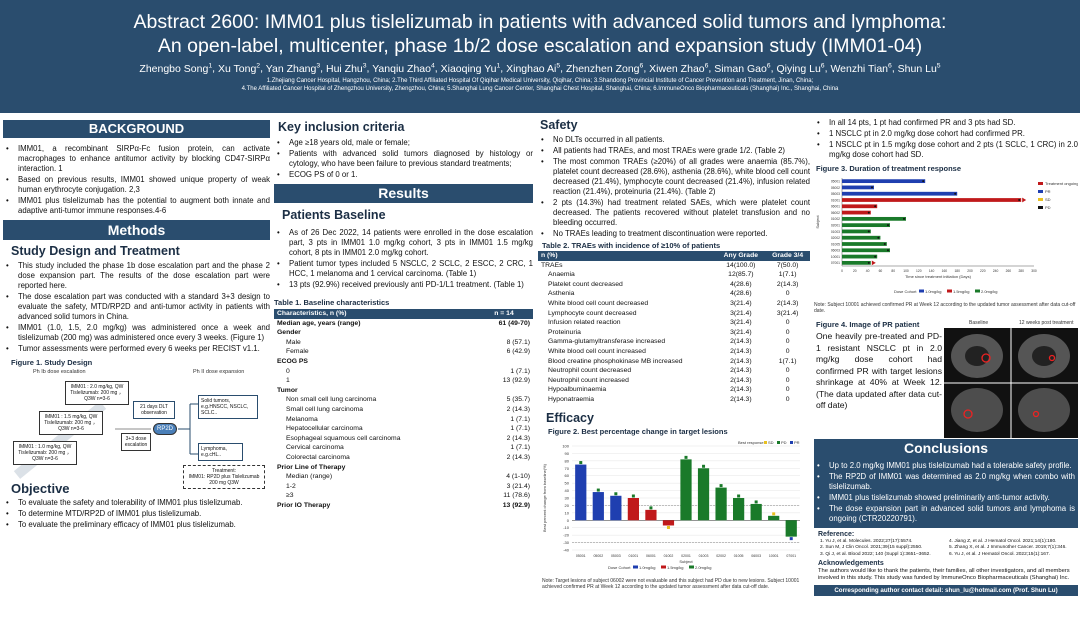 The width and height of the screenshot is (1080, 630). Describe the element at coordinates (791, 556) in the screenshot. I see `x-tick-label: 07001` at that location.